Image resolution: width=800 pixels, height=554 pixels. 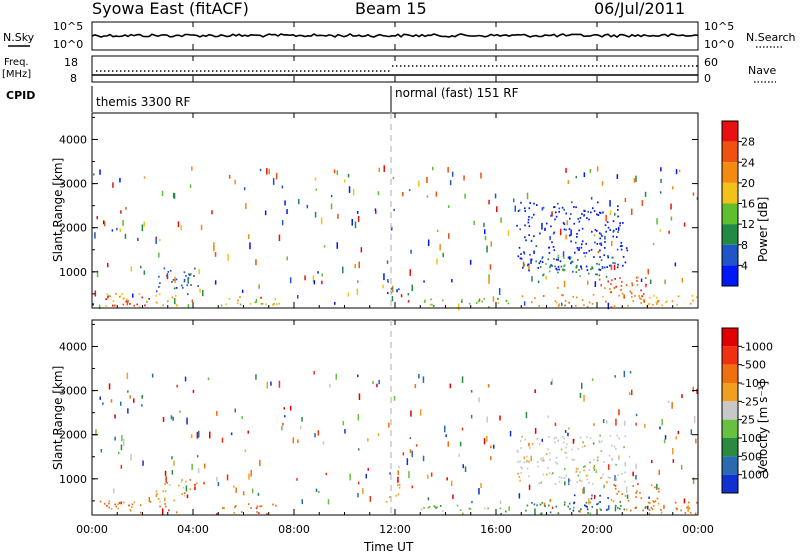 I want to click on power-colorbar-segment, so click(x=730, y=152).